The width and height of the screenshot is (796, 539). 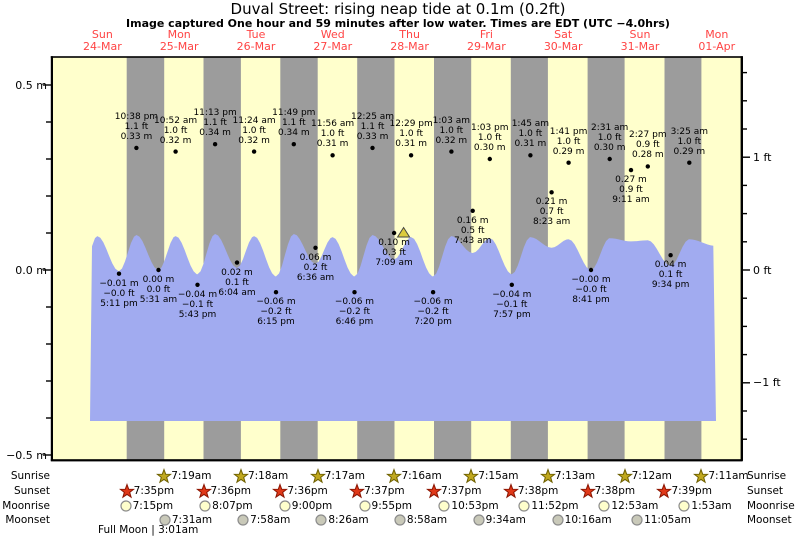 I want to click on tide-label-line: 5:31 am, so click(x=158, y=300).